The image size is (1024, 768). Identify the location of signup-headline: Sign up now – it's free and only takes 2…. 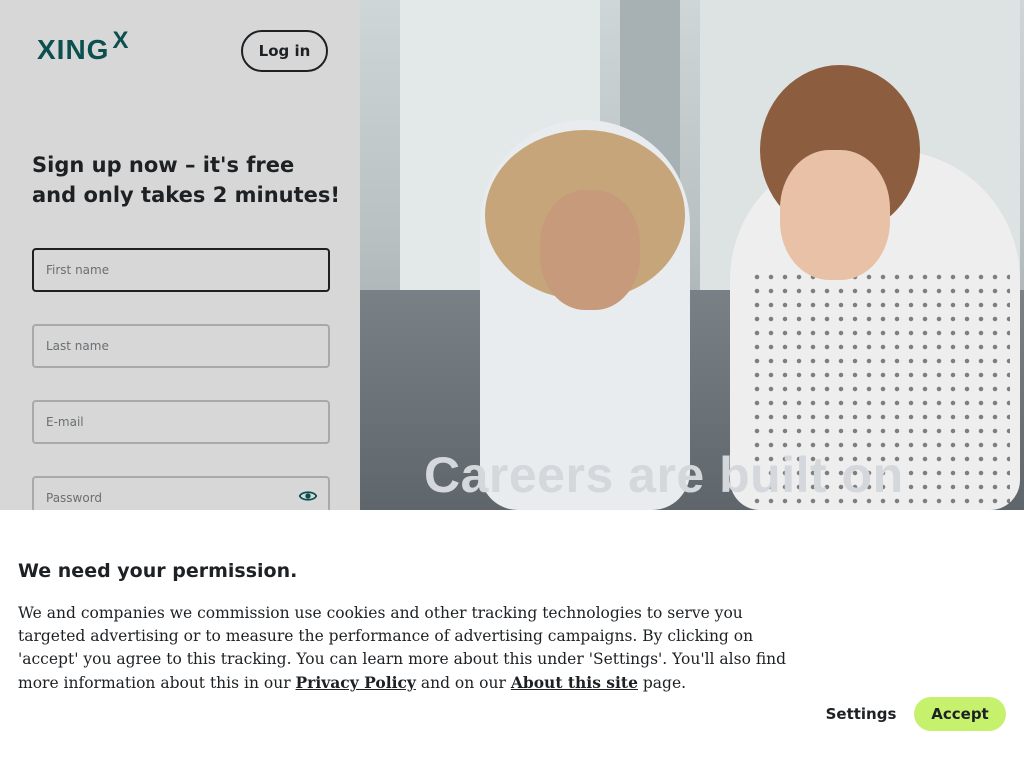
(186, 180).